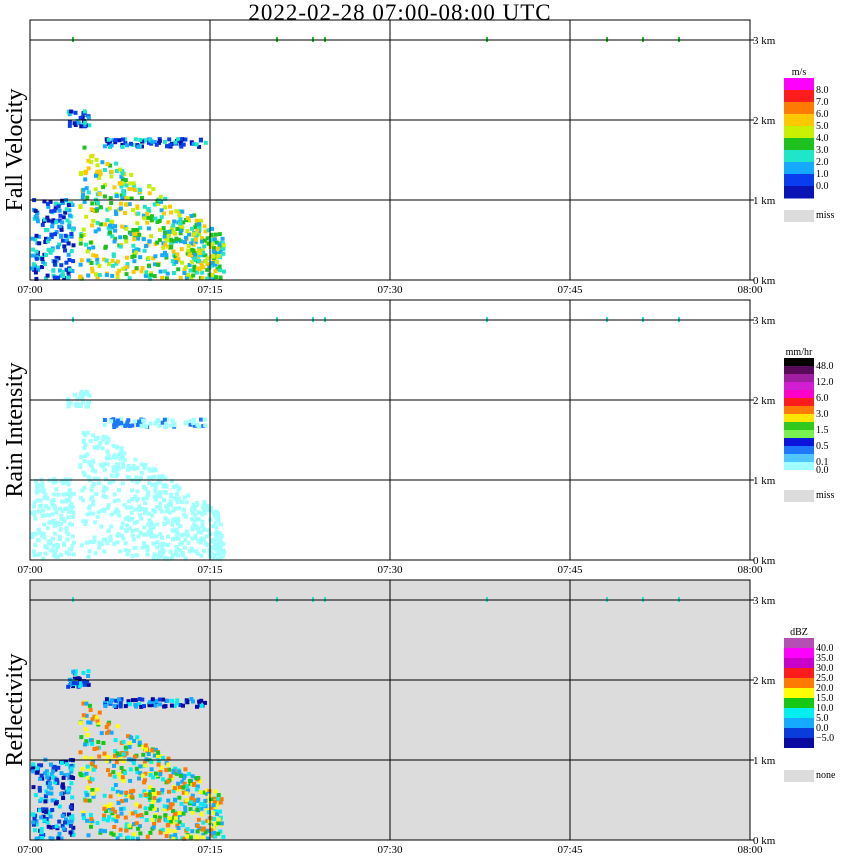 The image size is (850, 868). Describe the element at coordinates (822, 186) in the screenshot. I see `colorbar-label: 0.0` at that location.